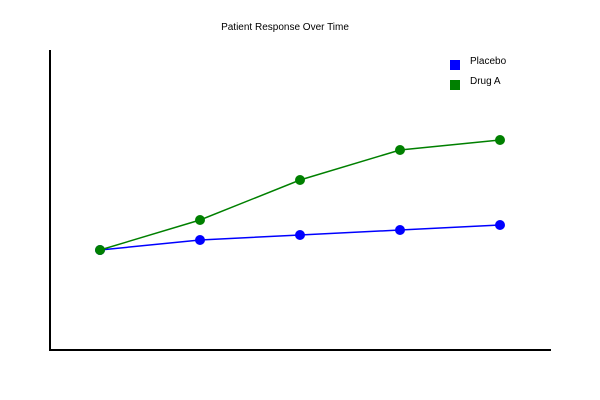 The image size is (600, 400). I want to click on legend-label-drug-a: Drug A, so click(485, 81).